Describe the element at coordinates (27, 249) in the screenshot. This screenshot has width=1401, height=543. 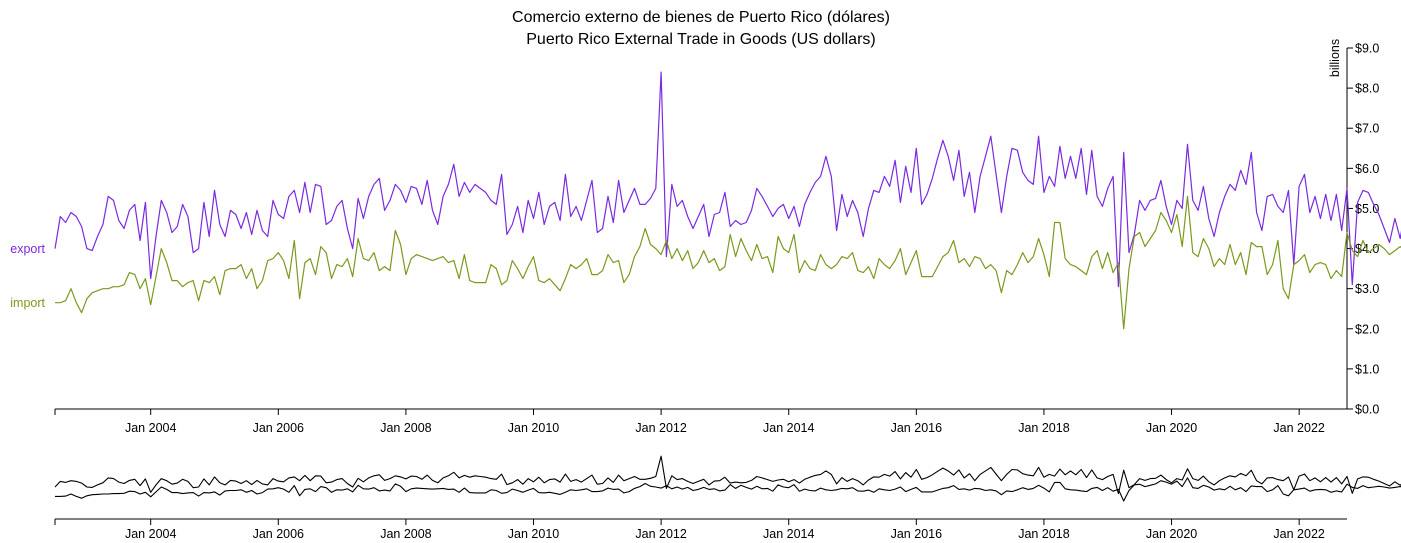
I see `series-label-export: export` at that location.